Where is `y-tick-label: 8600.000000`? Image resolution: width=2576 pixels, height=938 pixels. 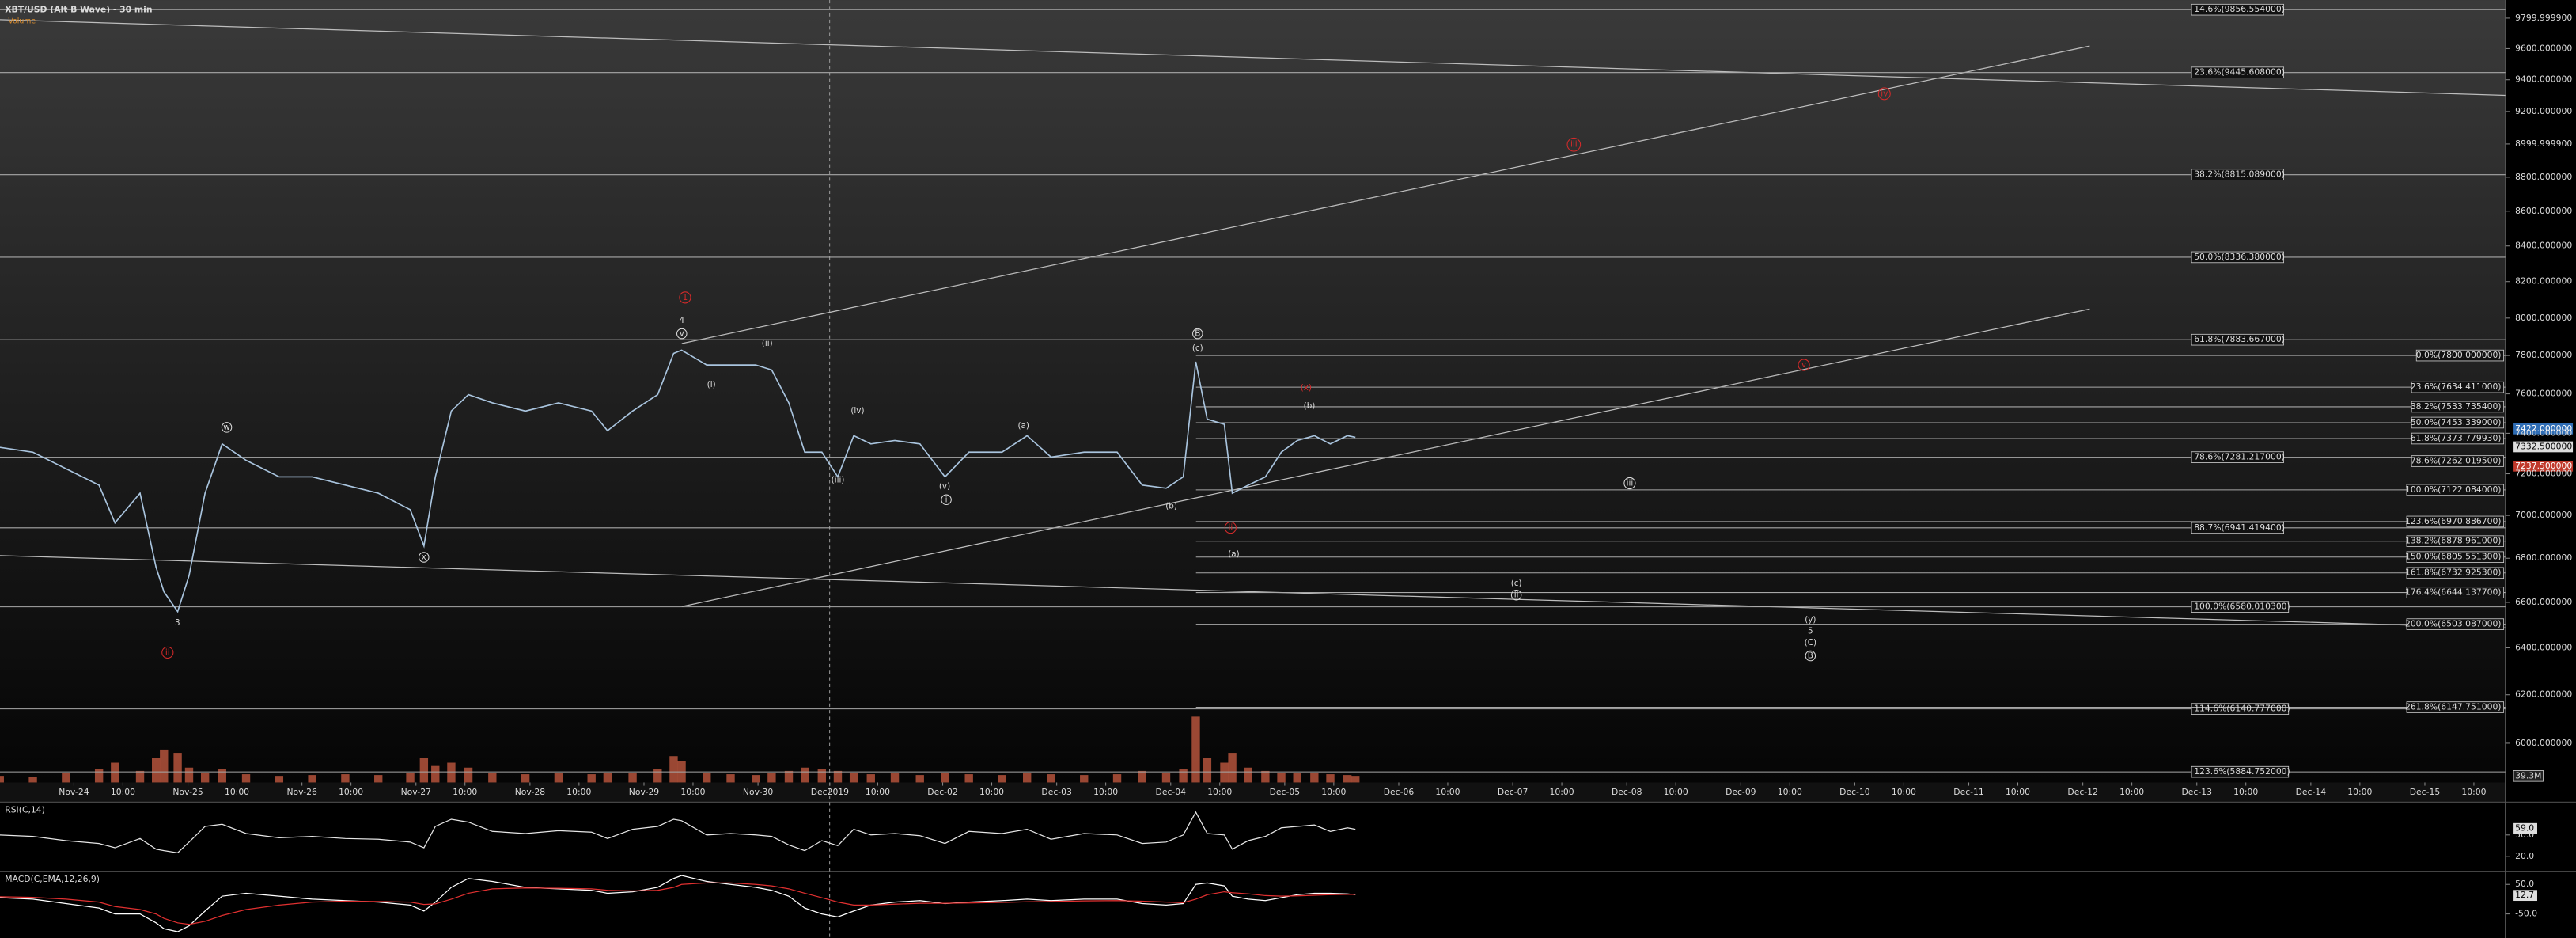
y-tick-label: 8600.000000 is located at coordinates (2543, 211).